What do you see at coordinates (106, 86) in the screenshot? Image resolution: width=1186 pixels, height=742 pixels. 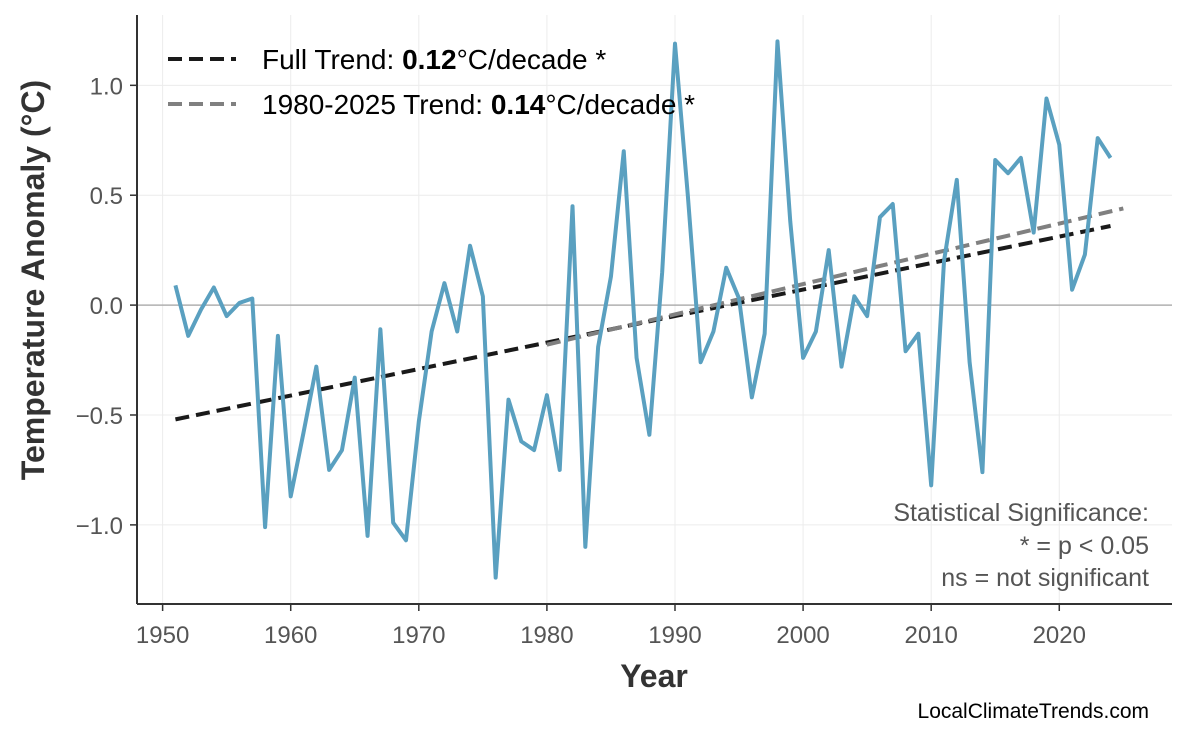 I see `y-tick-label: 1.0` at bounding box center [106, 86].